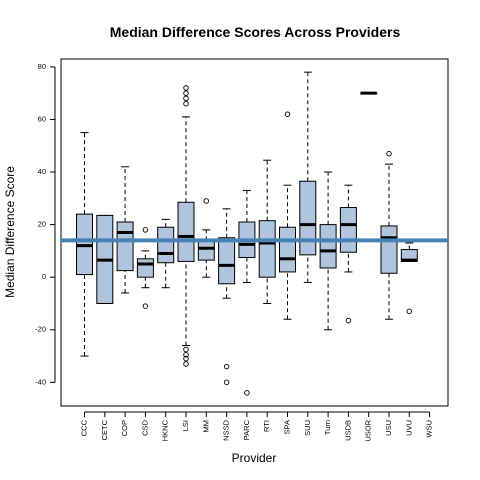 This screenshot has width=480, height=480. Describe the element at coordinates (205, 426) in the screenshot. I see `x-tick-label: MM` at that location.